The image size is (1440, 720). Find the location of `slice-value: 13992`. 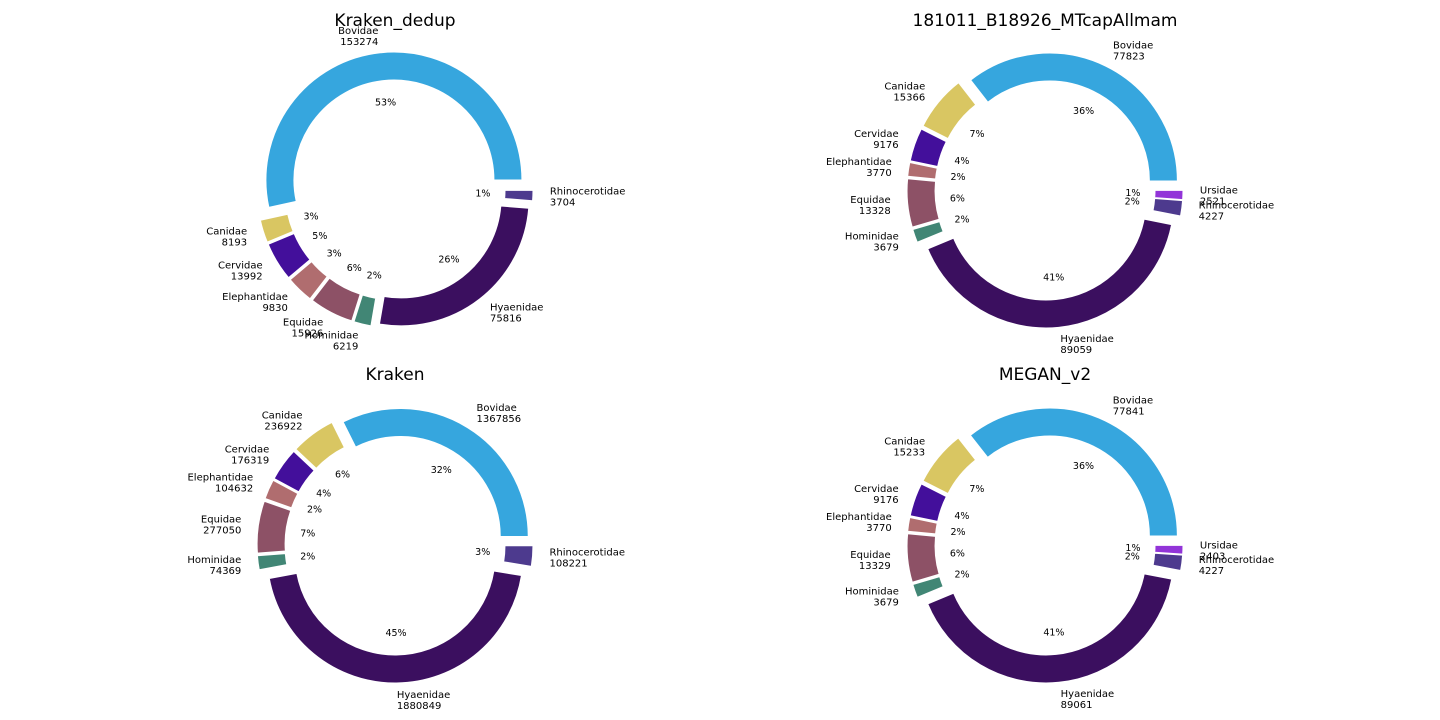

slice-value: 13992 is located at coordinates (247, 277).